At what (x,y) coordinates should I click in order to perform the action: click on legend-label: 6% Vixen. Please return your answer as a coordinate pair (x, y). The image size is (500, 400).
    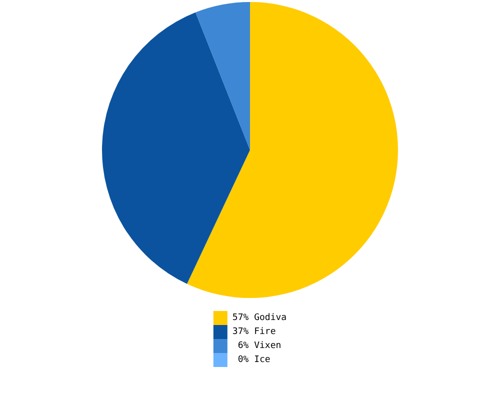
    Looking at the image, I should click on (257, 346).